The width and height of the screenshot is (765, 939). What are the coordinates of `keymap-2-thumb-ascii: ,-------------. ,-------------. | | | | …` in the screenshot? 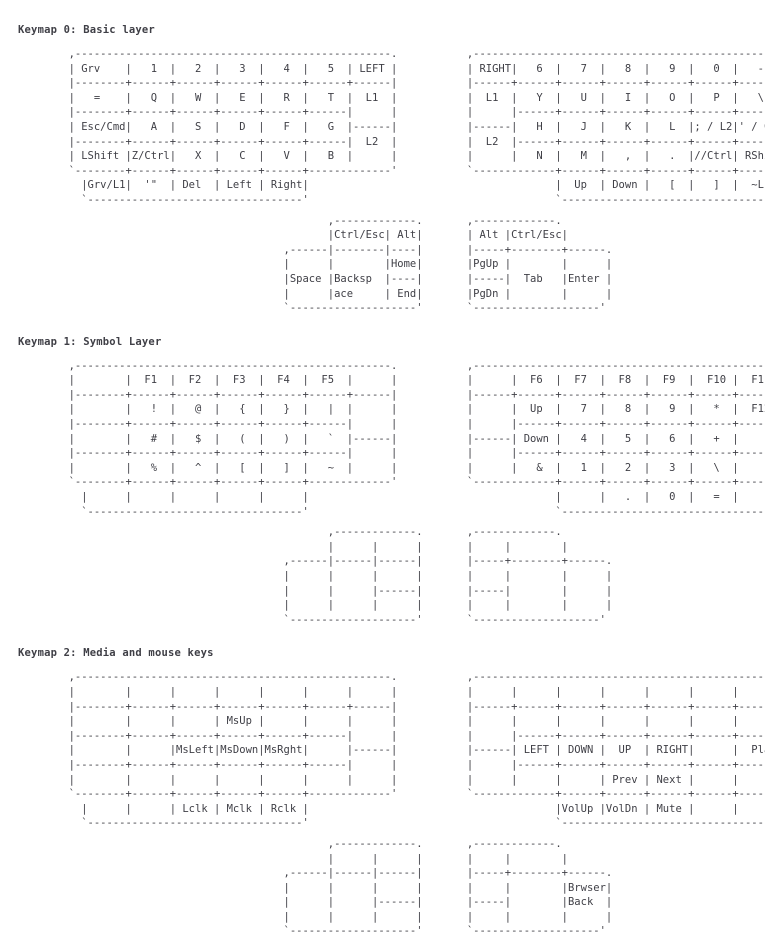 It's located at (448, 887).